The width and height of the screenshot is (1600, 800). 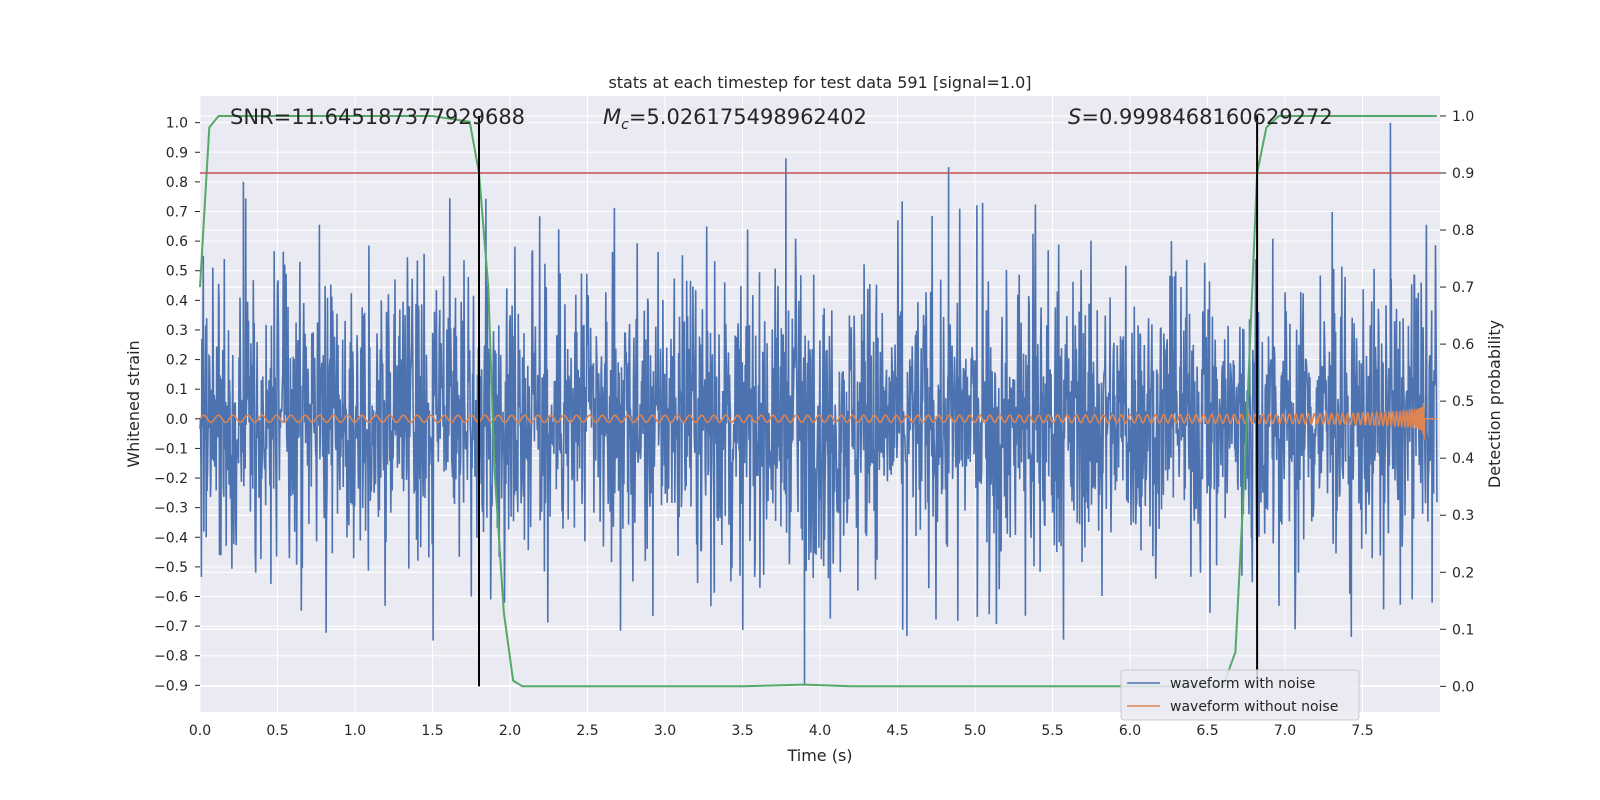 What do you see at coordinates (1207, 731) in the screenshot?
I see `x-tick-label: 6.5` at bounding box center [1207, 731].